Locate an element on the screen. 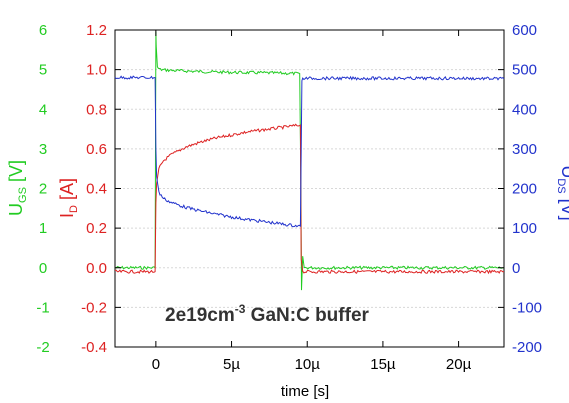 This screenshot has height=403, width=569. ugs-tick-label-0: -2 is located at coordinates (42, 347).